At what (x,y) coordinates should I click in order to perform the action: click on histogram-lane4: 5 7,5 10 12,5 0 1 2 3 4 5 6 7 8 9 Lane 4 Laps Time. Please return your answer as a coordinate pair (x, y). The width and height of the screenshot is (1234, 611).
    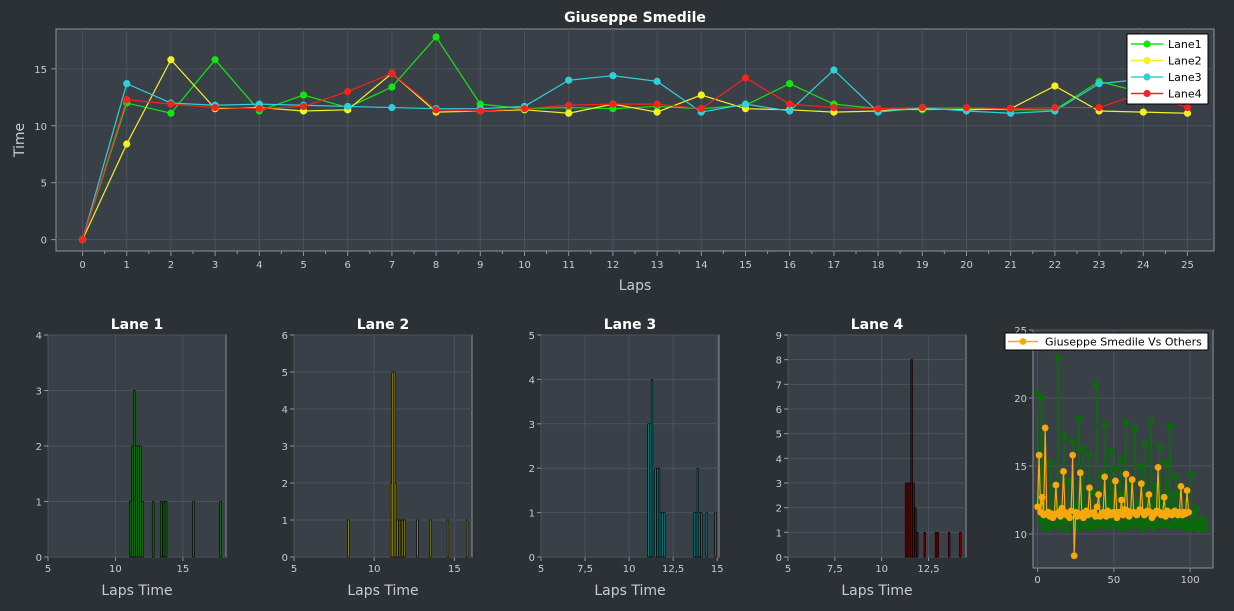
    Looking at the image, I should click on (871, 458).